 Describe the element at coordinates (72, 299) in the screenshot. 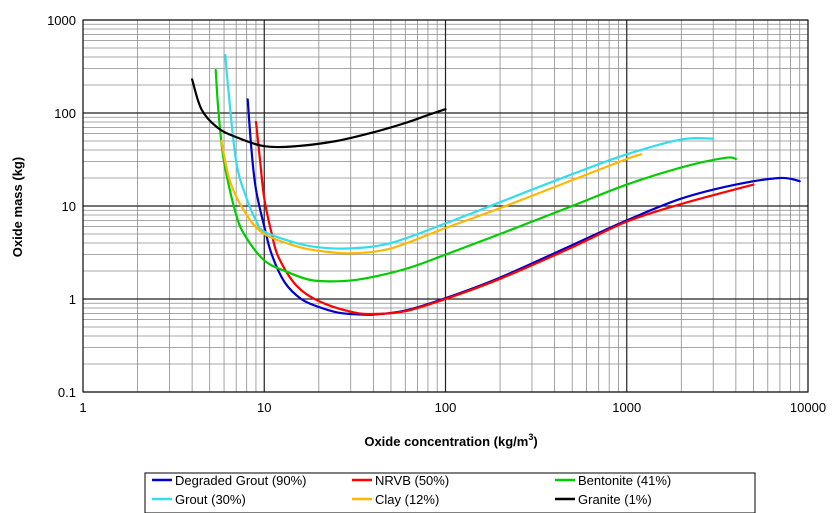

I see `y-tick-label: 1` at that location.